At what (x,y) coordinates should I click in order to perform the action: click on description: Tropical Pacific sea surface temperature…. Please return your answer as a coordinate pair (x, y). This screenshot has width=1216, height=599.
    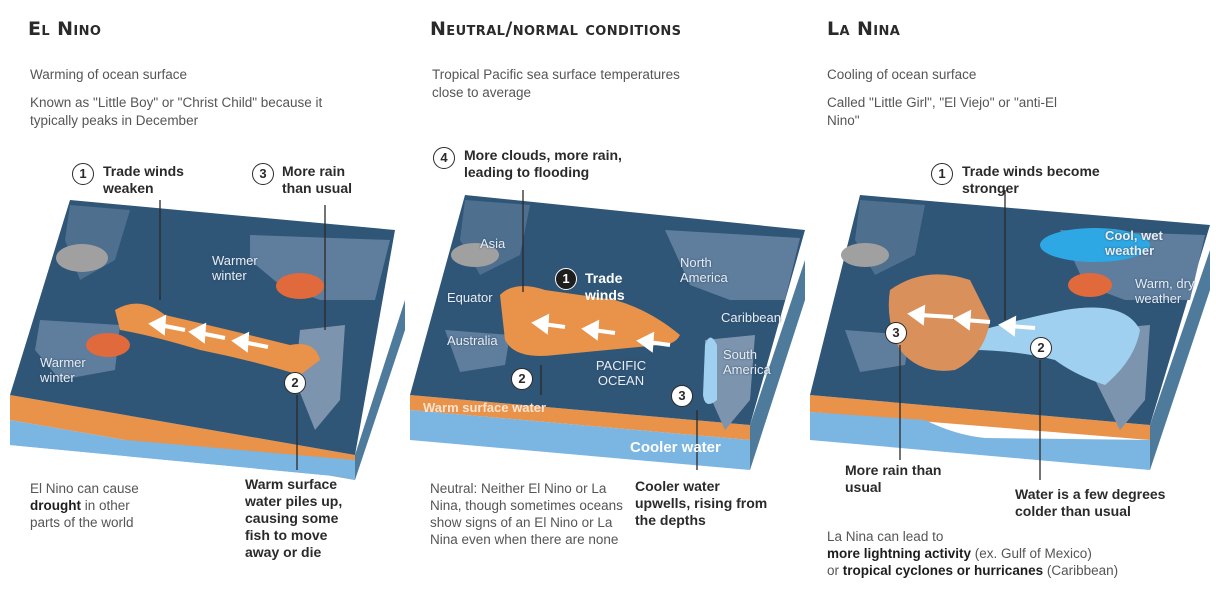
    Looking at the image, I should click on (556, 83).